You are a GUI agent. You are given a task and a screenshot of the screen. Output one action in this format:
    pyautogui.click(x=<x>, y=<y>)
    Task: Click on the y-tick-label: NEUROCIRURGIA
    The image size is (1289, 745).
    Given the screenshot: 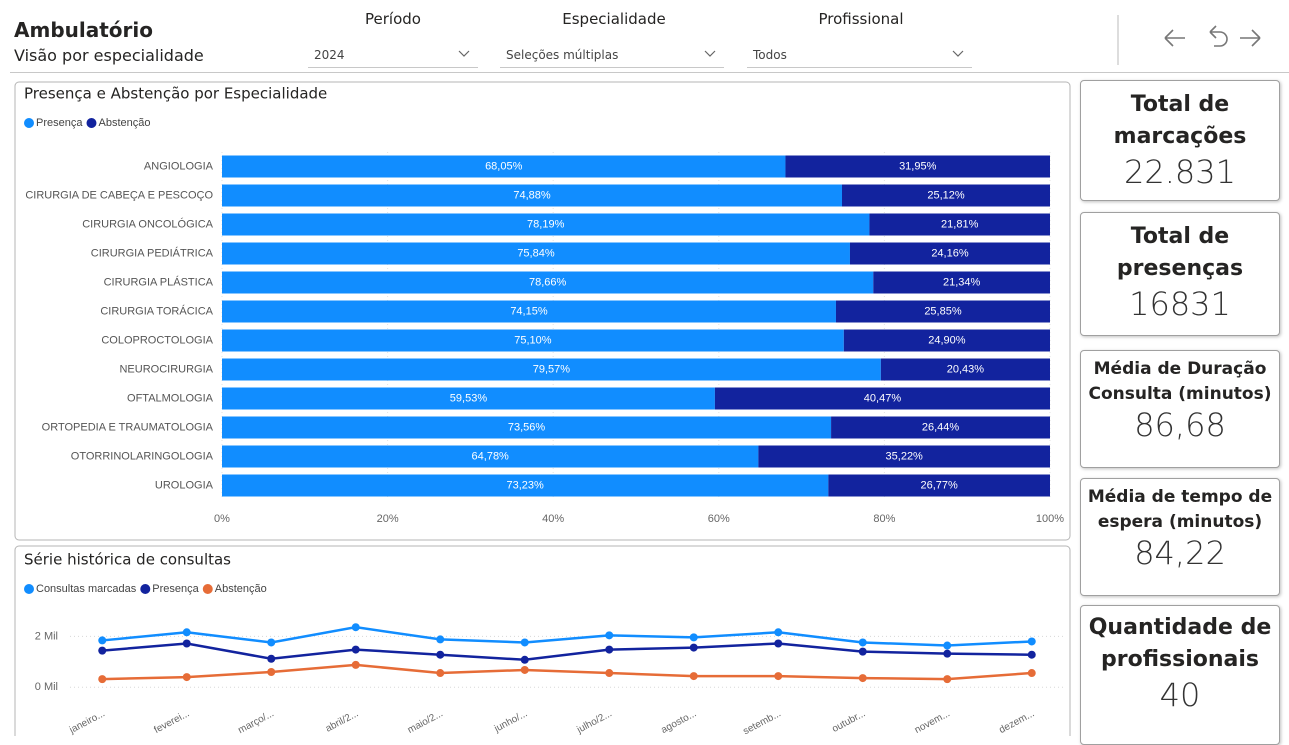 What is the action you would take?
    pyautogui.click(x=166, y=369)
    